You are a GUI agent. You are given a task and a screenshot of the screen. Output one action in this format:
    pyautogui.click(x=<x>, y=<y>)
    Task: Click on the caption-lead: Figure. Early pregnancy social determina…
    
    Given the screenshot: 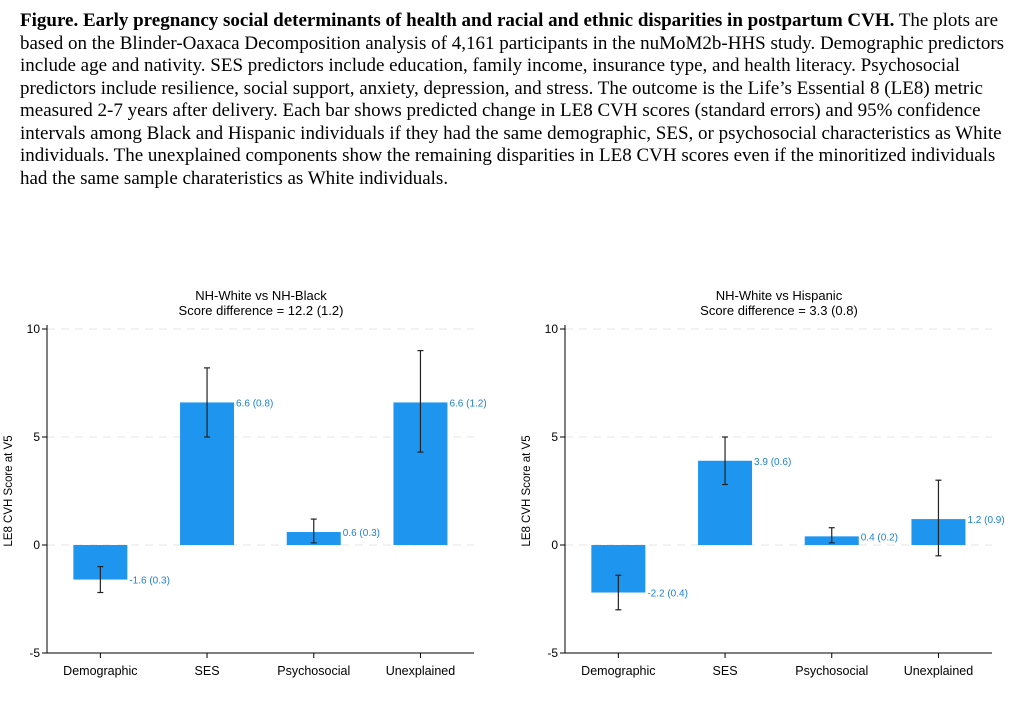 What is the action you would take?
    pyautogui.click(x=457, y=20)
    